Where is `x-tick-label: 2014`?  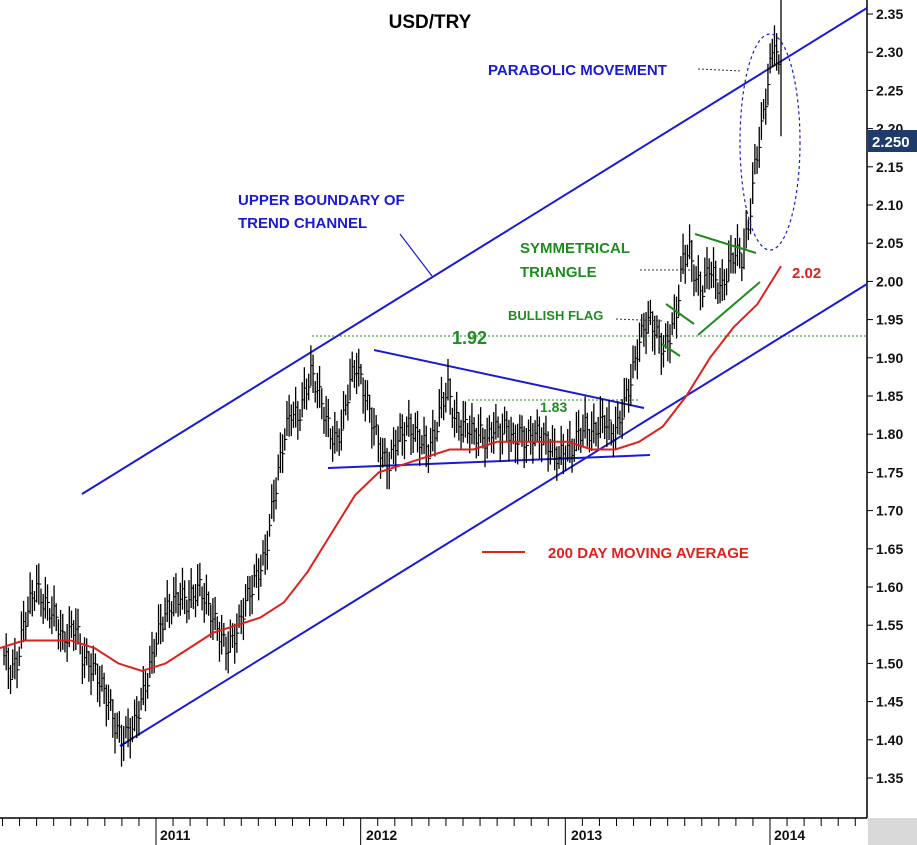 x-tick-label: 2014 is located at coordinates (789, 835).